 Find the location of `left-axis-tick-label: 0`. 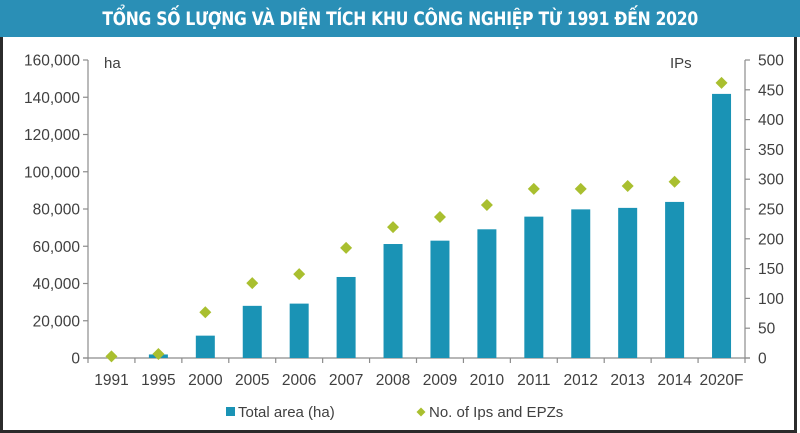

left-axis-tick-label: 0 is located at coordinates (75, 359).